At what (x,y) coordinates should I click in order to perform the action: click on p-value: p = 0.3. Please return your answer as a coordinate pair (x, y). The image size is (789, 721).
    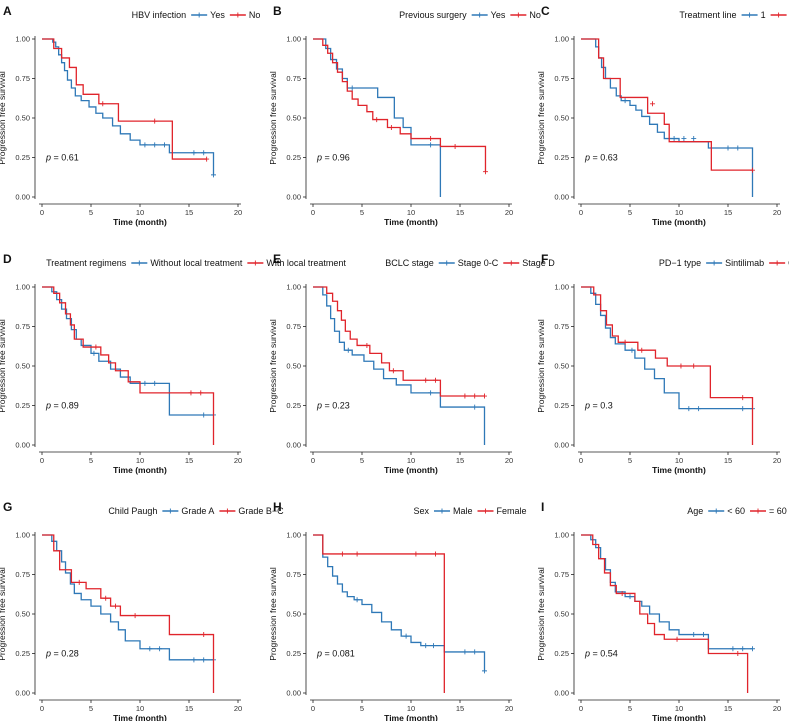
    Looking at the image, I should click on (598, 406).